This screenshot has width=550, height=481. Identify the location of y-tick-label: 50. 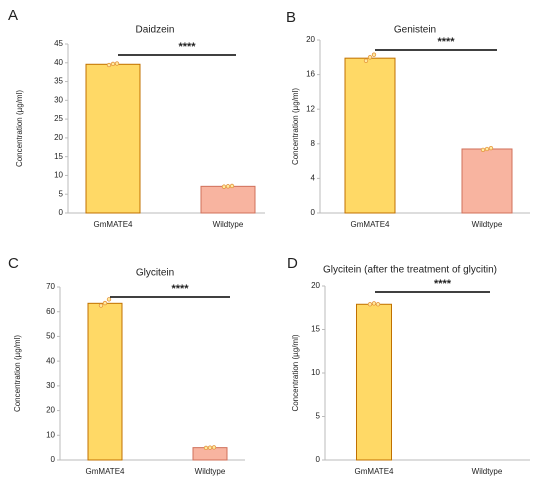
(50, 336).